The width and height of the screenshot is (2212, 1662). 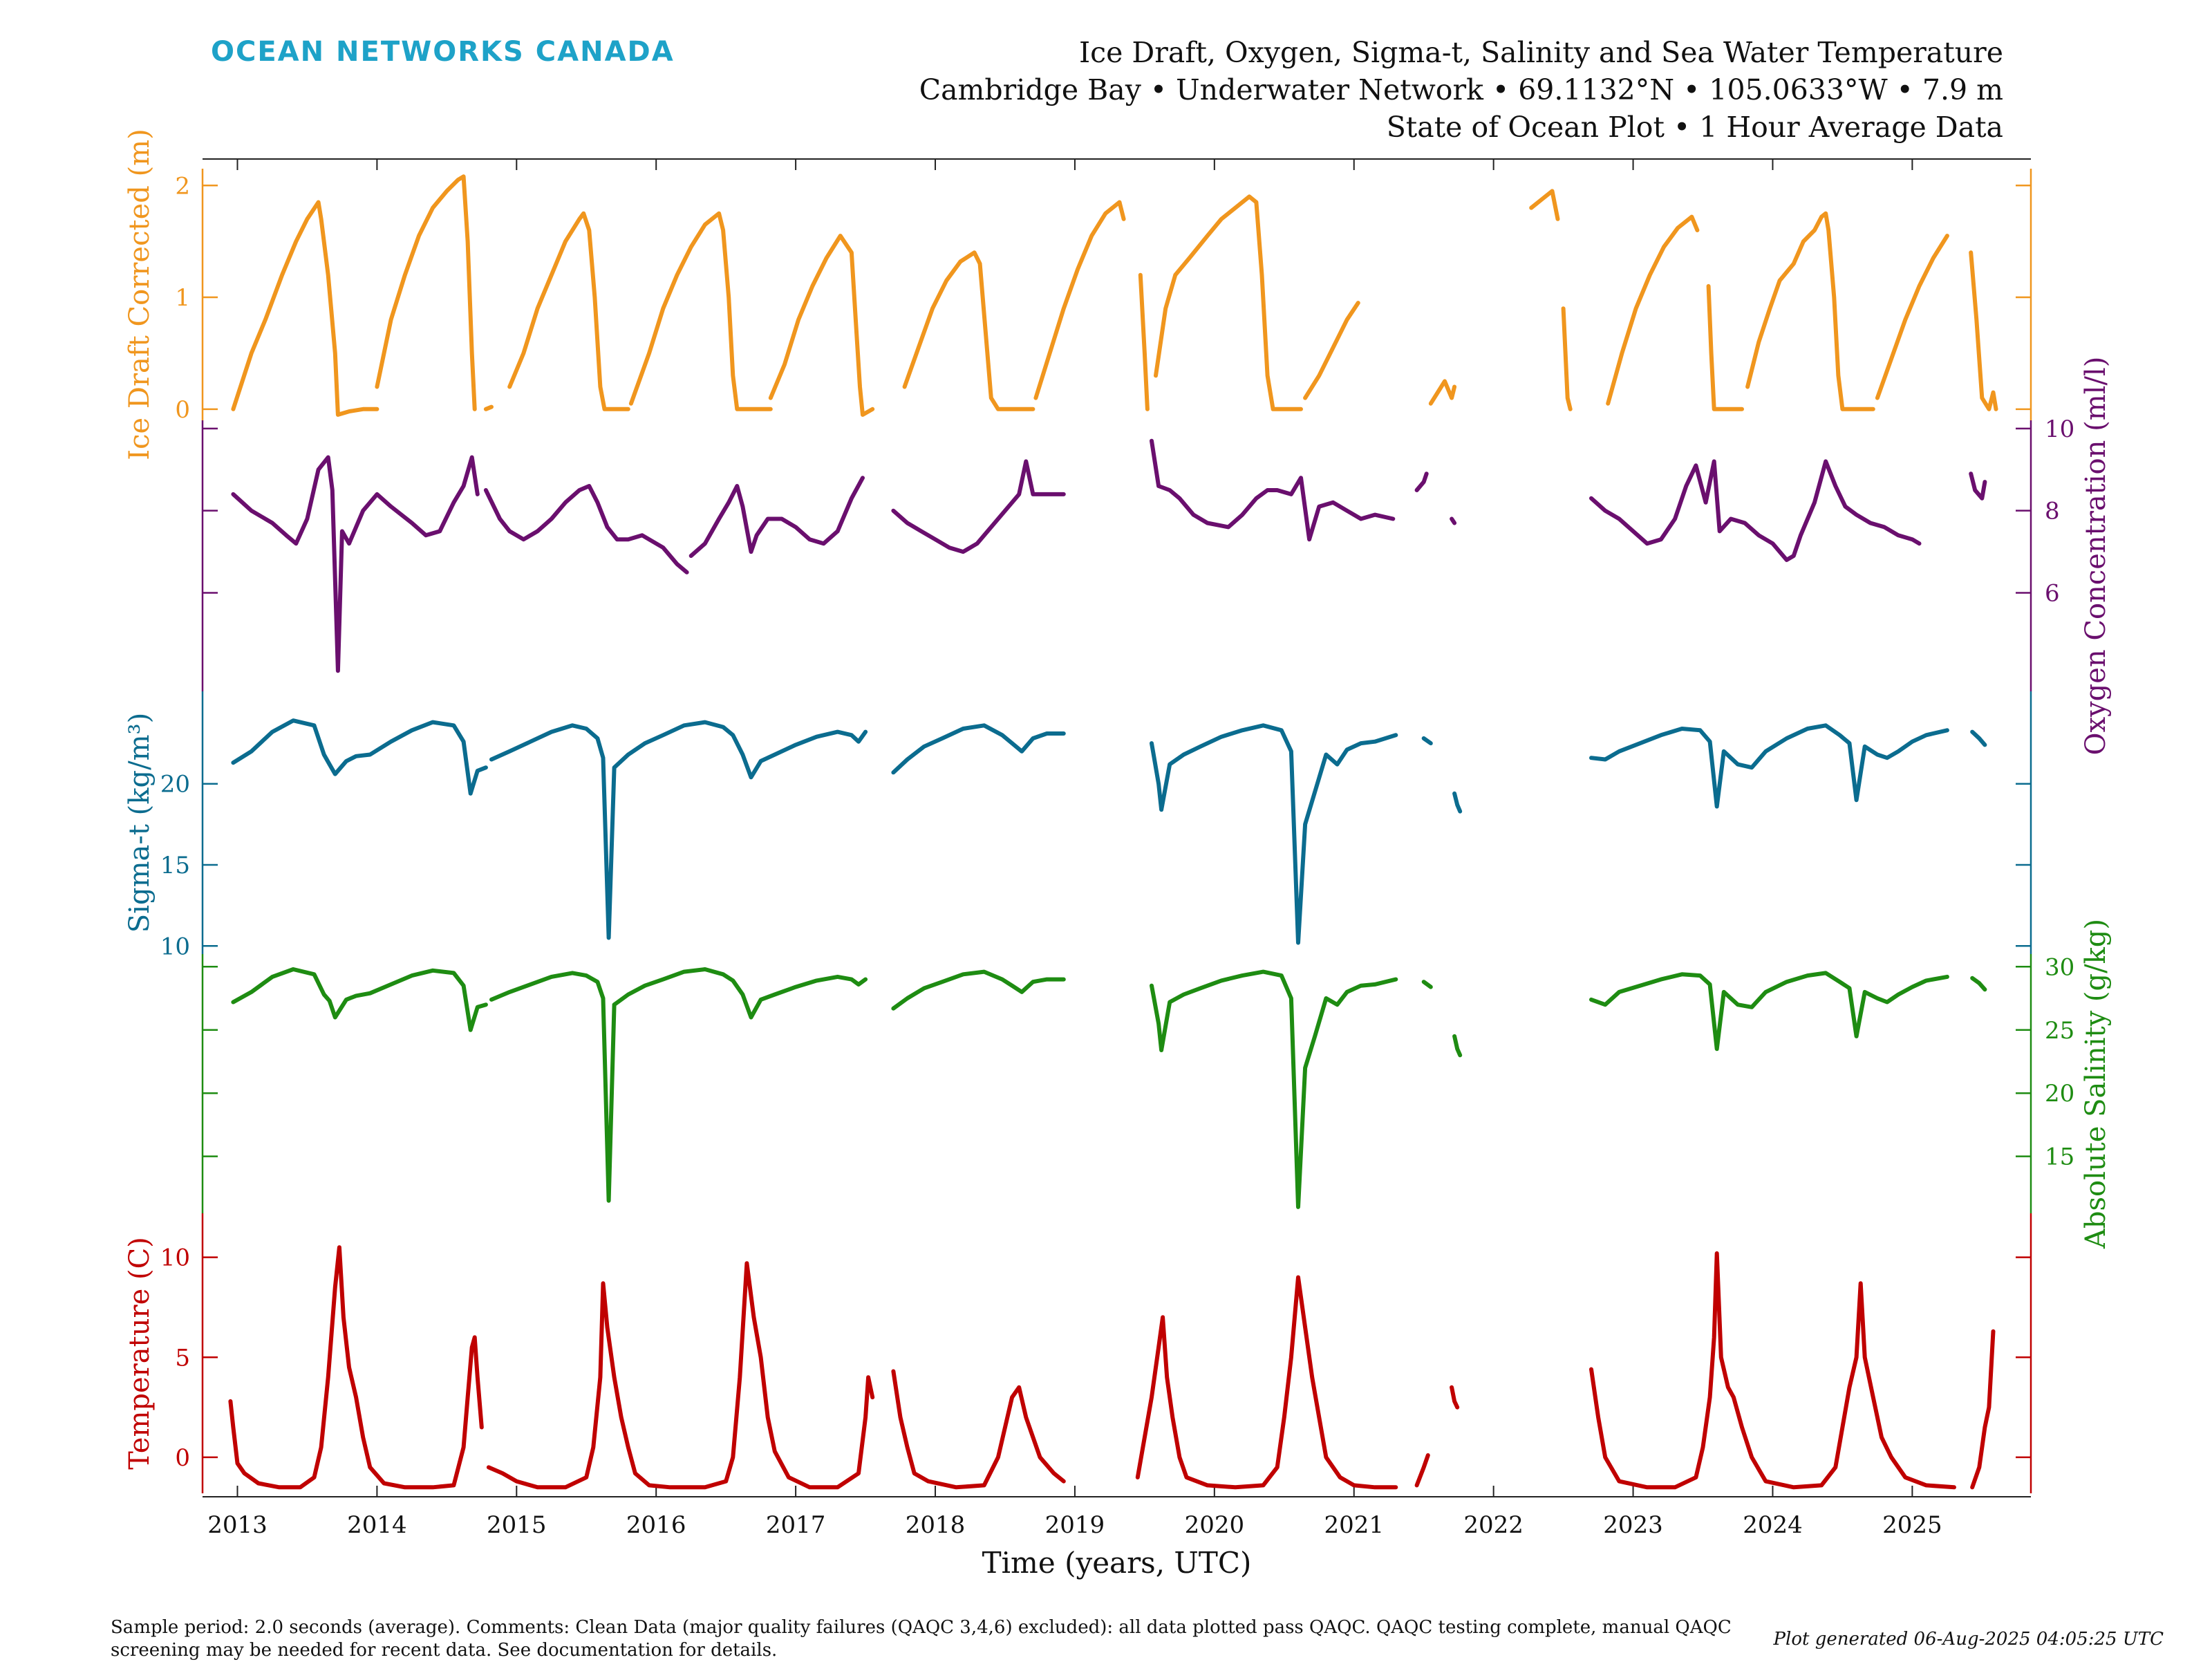 What do you see at coordinates (1075, 1525) in the screenshot?
I see `x-tick-label: 2019` at bounding box center [1075, 1525].